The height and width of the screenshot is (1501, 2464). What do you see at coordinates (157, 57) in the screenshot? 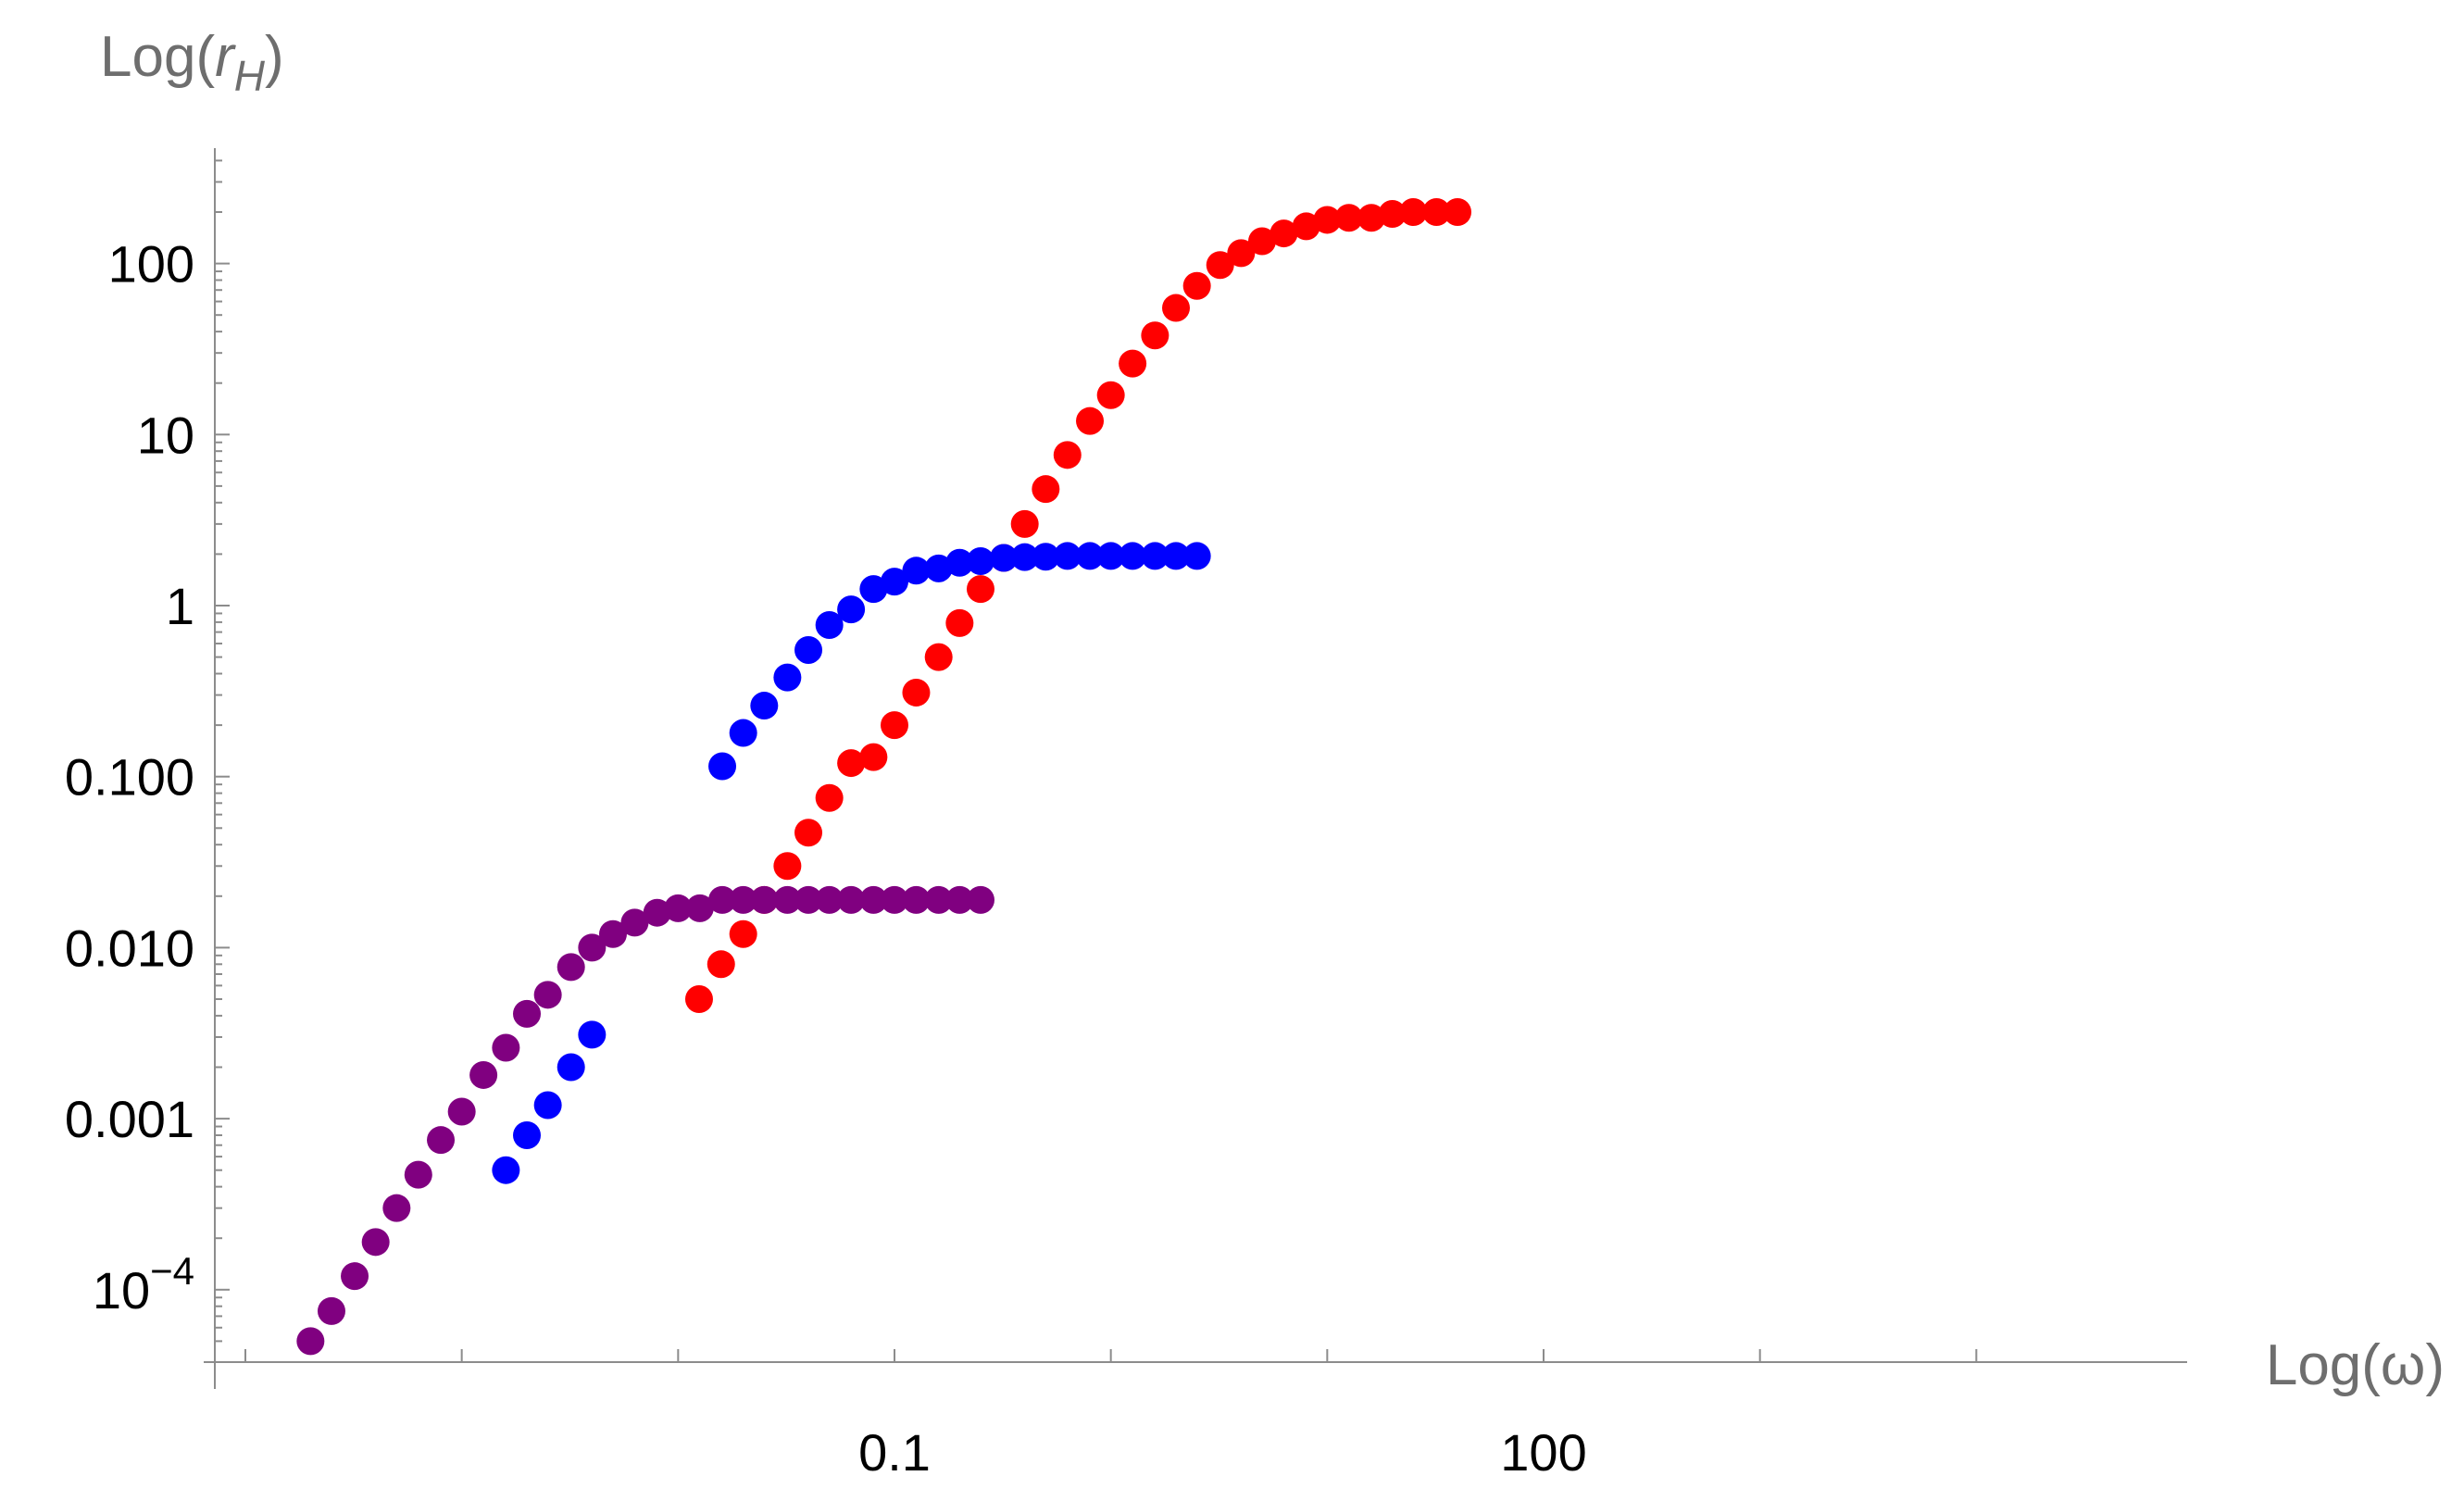
I see `y-axis-label-prefix: Log(` at bounding box center [157, 57].